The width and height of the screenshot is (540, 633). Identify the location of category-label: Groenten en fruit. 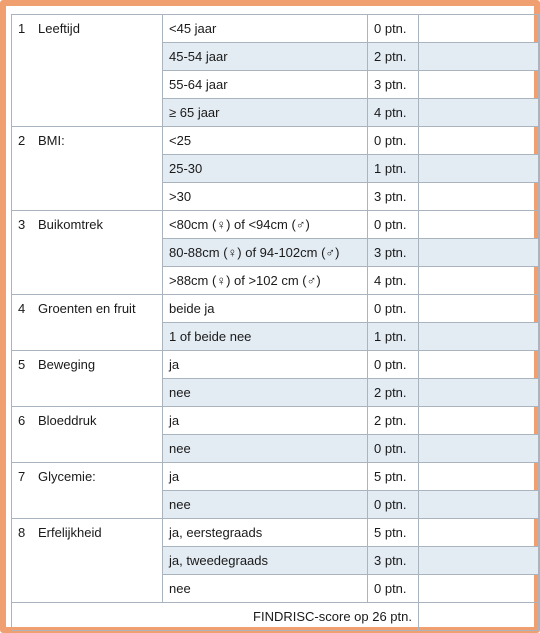
(87, 308).